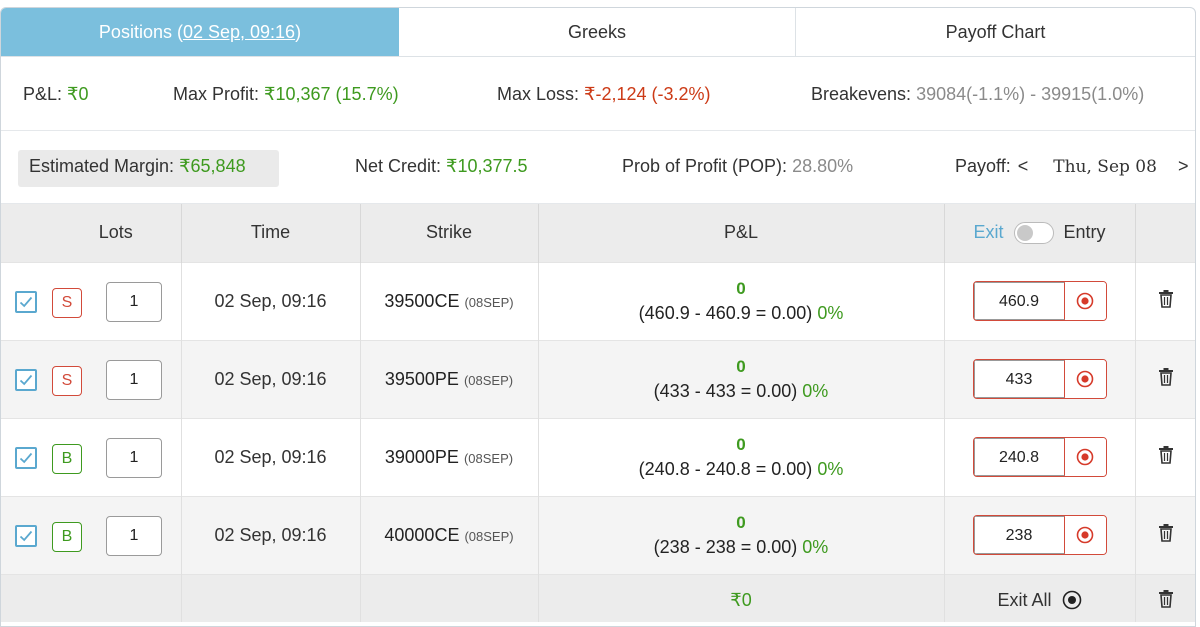  I want to click on strike-cell: 39500CE (08SEP), so click(449, 300).